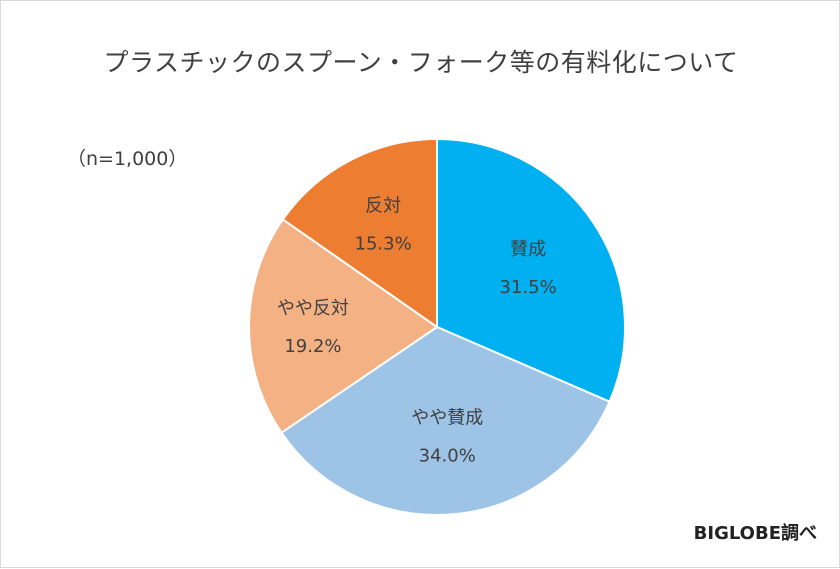 This screenshot has height=569, width=840. I want to click on pie-slice-yaya-sansei, so click(445, 420).